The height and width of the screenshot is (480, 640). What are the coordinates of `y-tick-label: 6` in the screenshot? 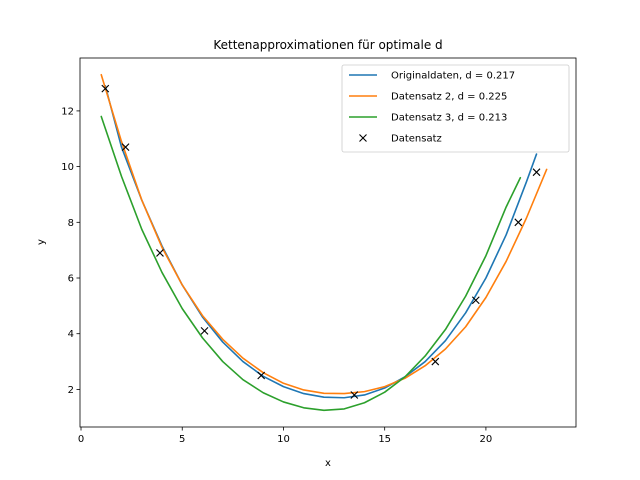 It's located at (71, 279).